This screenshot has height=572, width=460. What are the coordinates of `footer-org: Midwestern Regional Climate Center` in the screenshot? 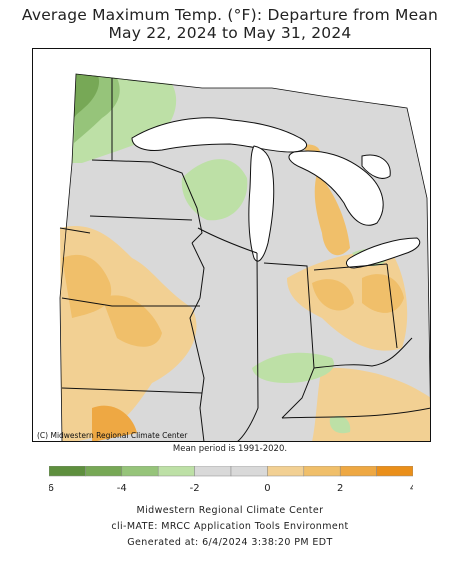 It's located at (230, 510).